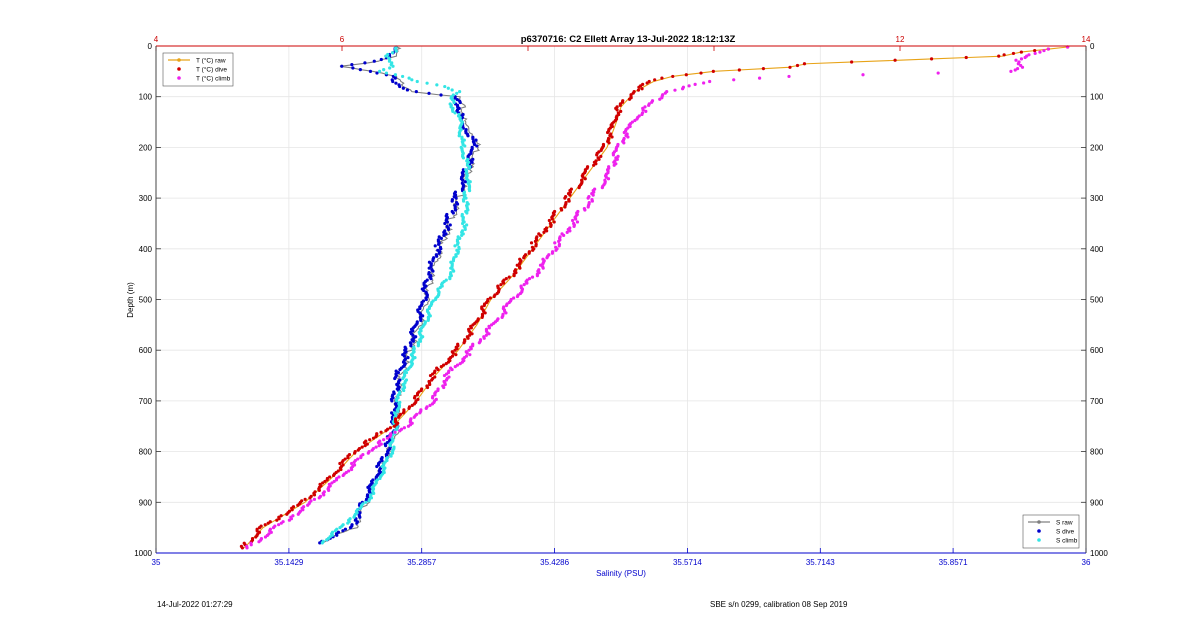 The width and height of the screenshot is (1200, 622). What do you see at coordinates (1097, 198) in the screenshot?
I see `y-tick-label-right: 300` at bounding box center [1097, 198].